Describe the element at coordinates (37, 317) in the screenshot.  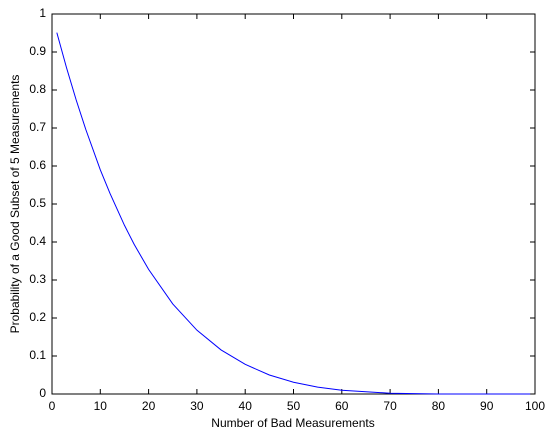
I see `y-tick-label: 0.2` at that location.